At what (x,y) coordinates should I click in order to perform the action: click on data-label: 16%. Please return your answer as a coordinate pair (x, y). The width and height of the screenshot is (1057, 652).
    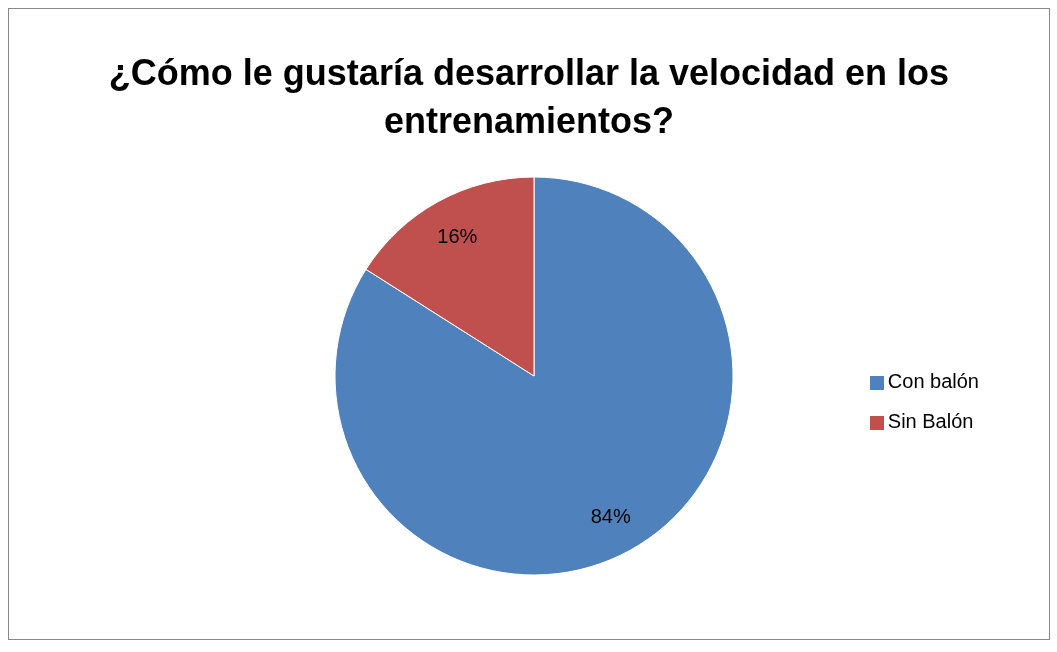
    Looking at the image, I should click on (457, 236).